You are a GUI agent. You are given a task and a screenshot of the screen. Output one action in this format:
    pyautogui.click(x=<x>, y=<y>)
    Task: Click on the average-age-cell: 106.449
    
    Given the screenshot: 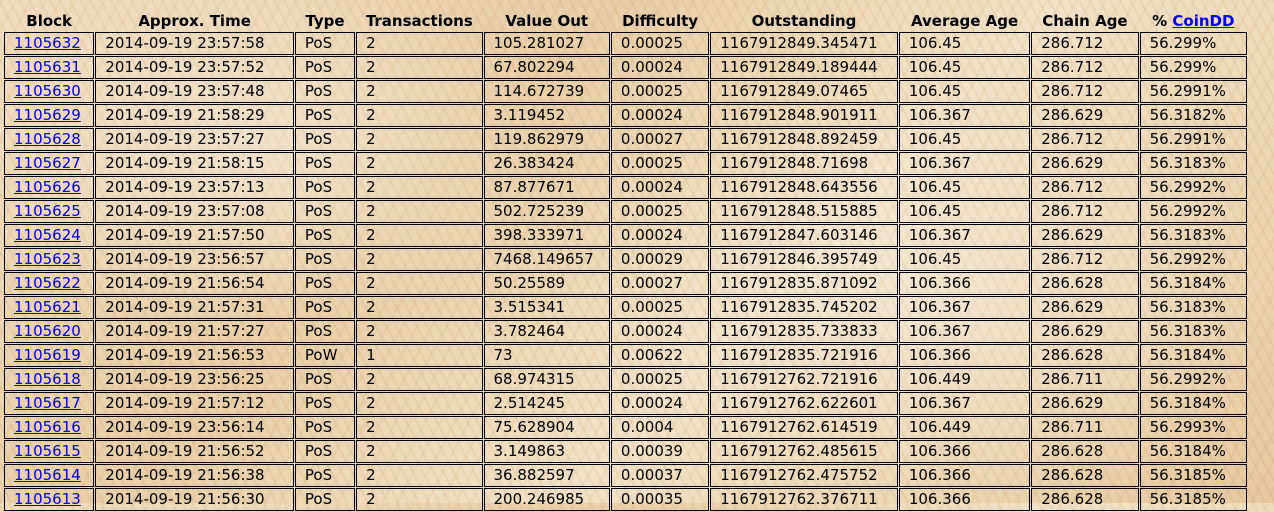 What is the action you would take?
    pyautogui.click(x=964, y=379)
    